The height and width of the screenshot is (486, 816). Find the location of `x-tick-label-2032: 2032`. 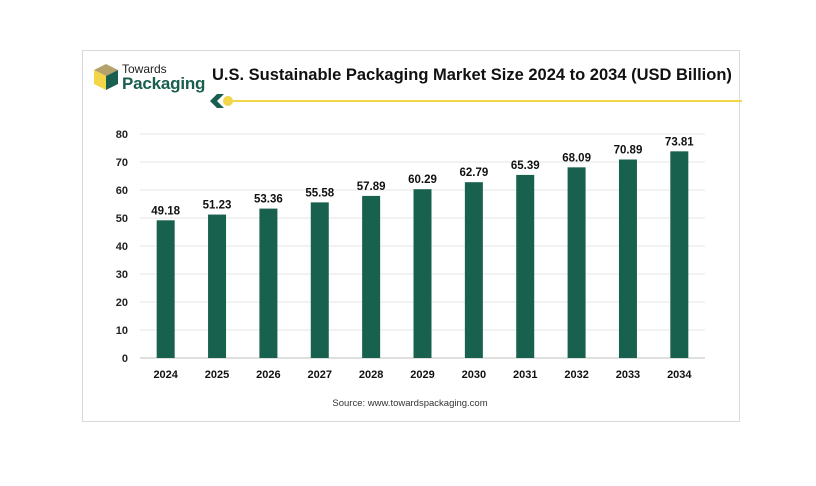

x-tick-label-2032: 2032 is located at coordinates (576, 375).